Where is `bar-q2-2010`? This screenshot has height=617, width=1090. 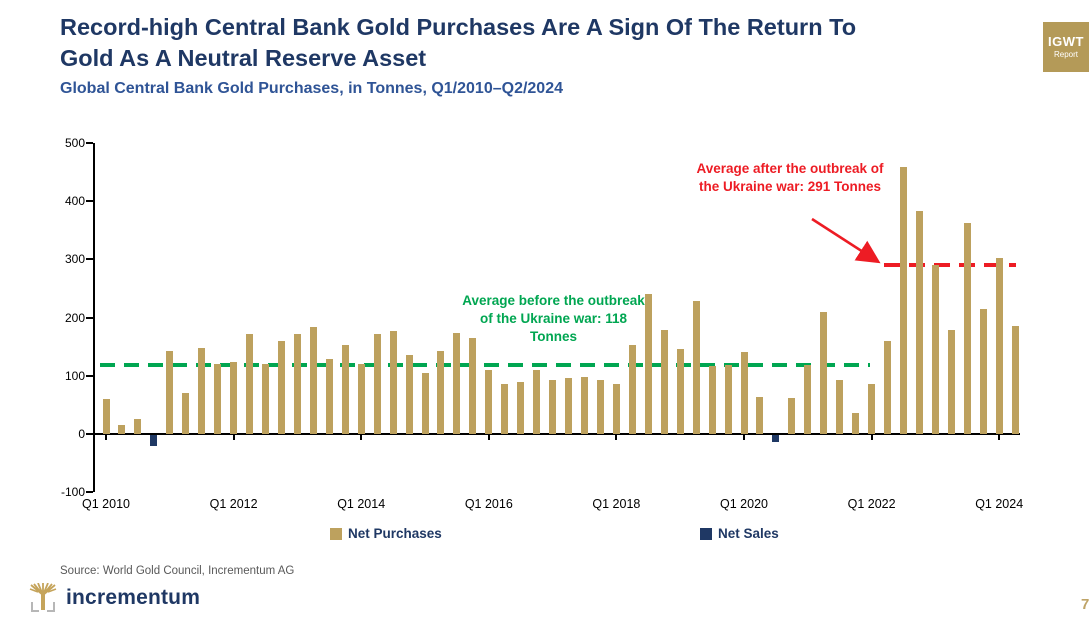 bar-q2-2010 is located at coordinates (122, 429).